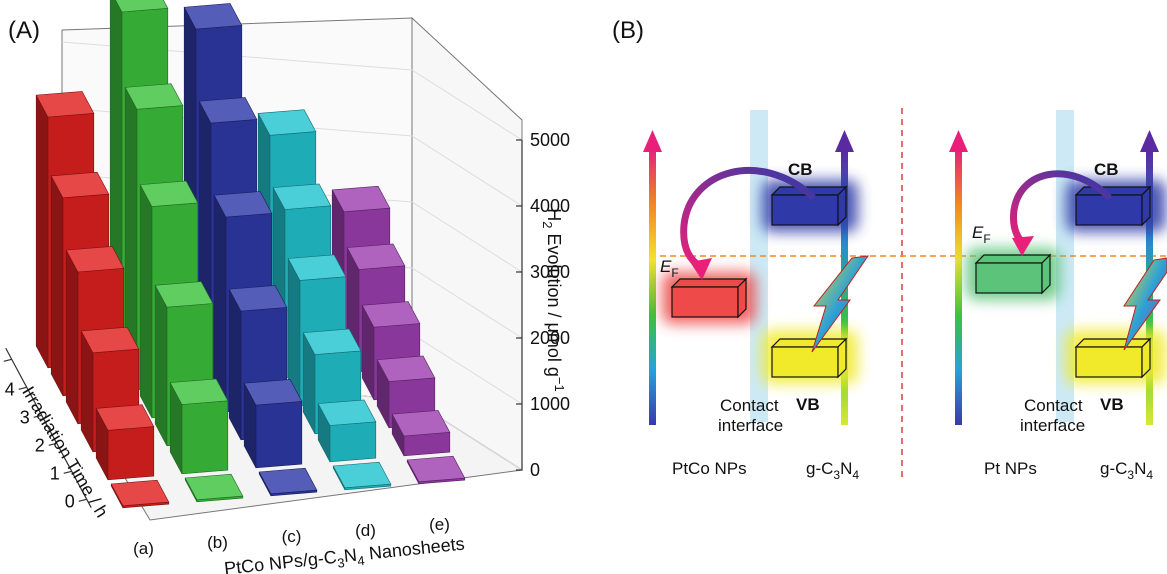 The height and width of the screenshot is (574, 1167). I want to click on cb-box-left, so click(809, 206).